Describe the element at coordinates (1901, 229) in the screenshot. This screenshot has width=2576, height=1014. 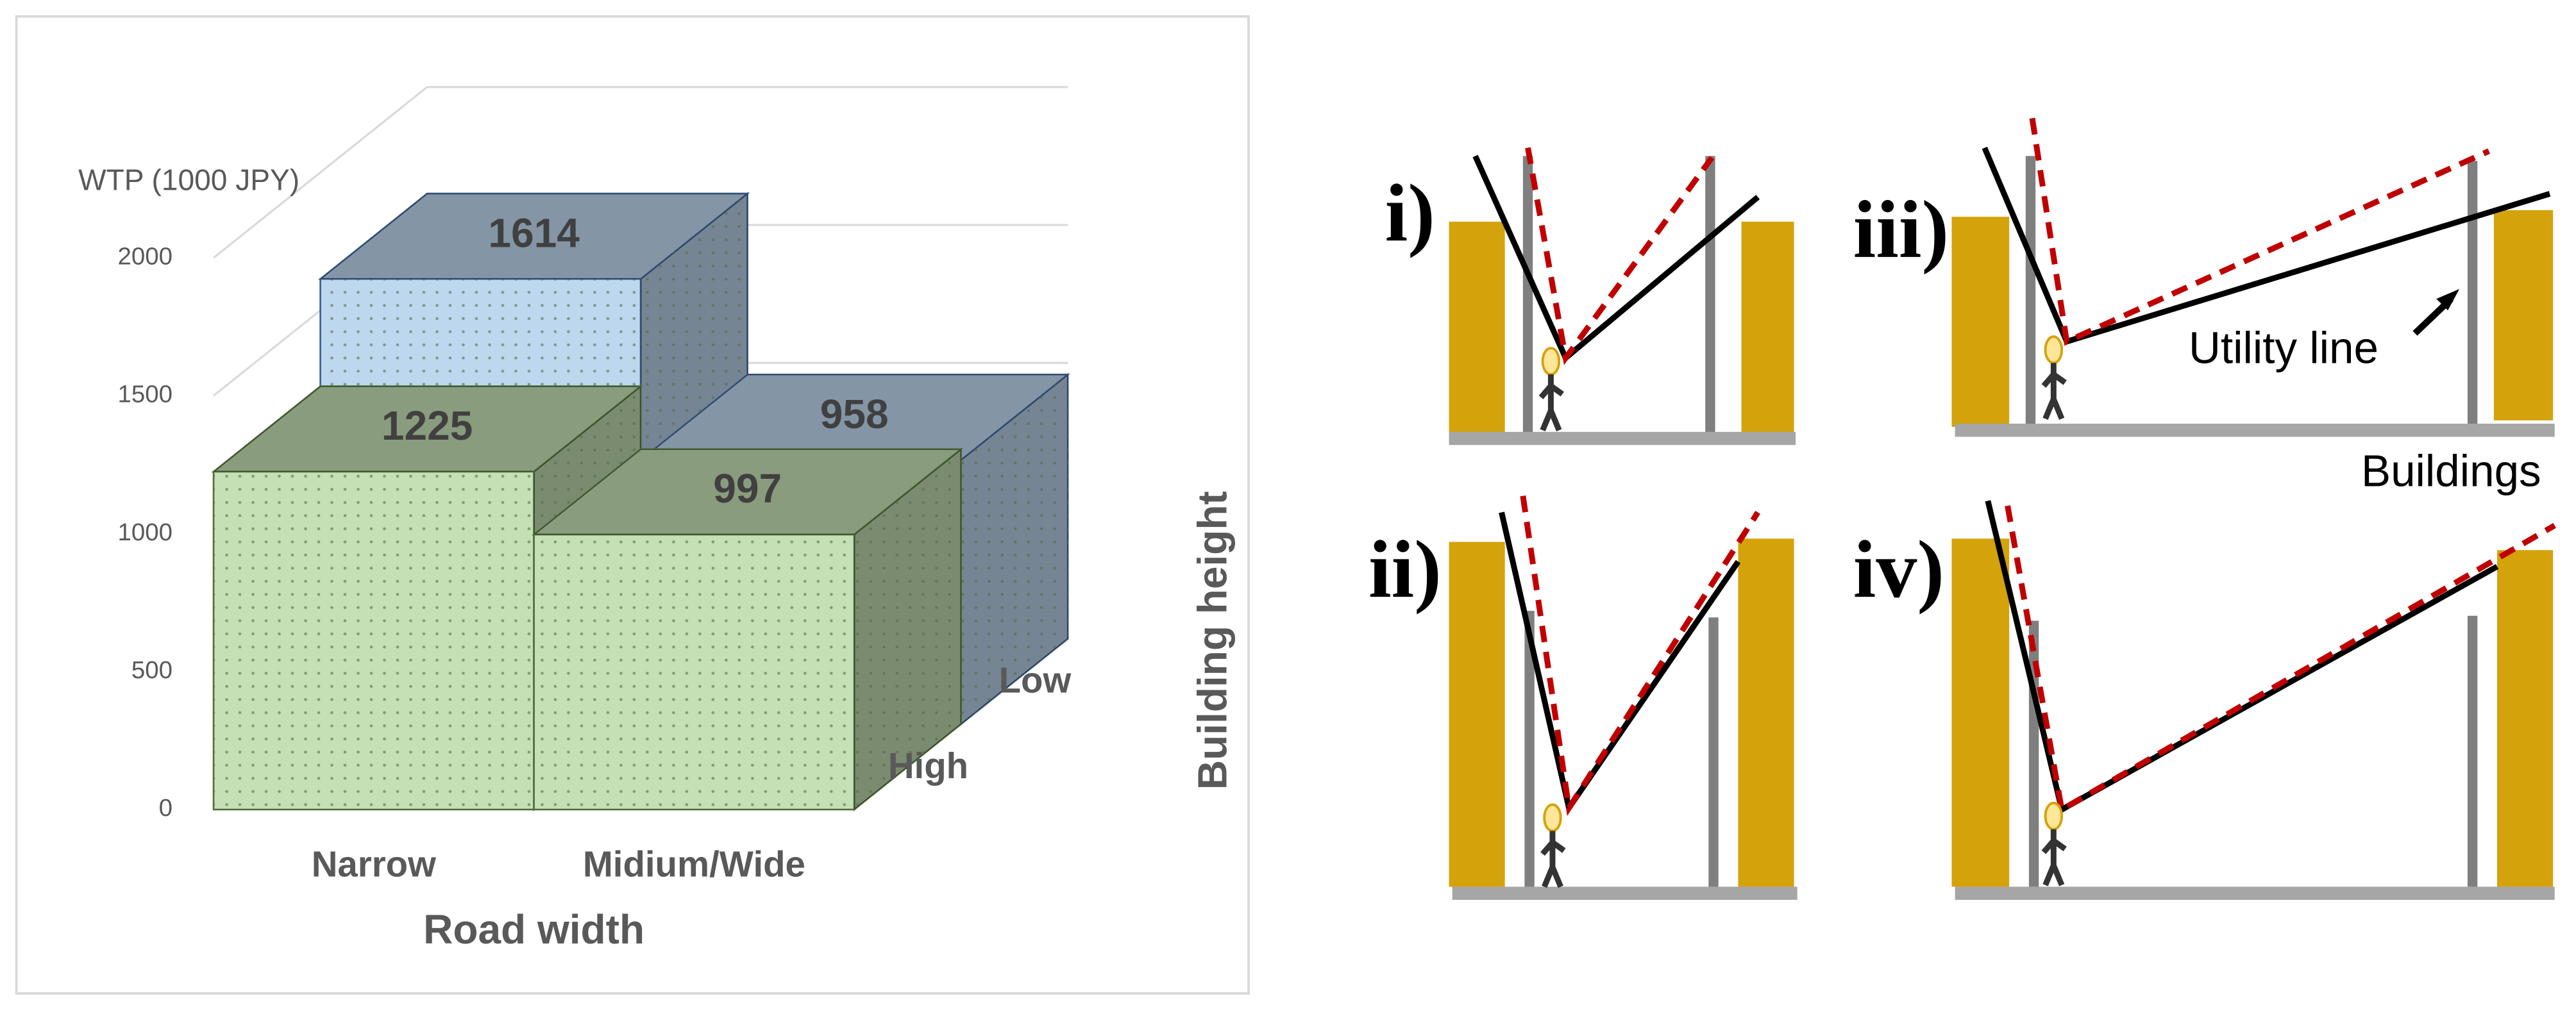
I see `panel-label: iii)` at that location.